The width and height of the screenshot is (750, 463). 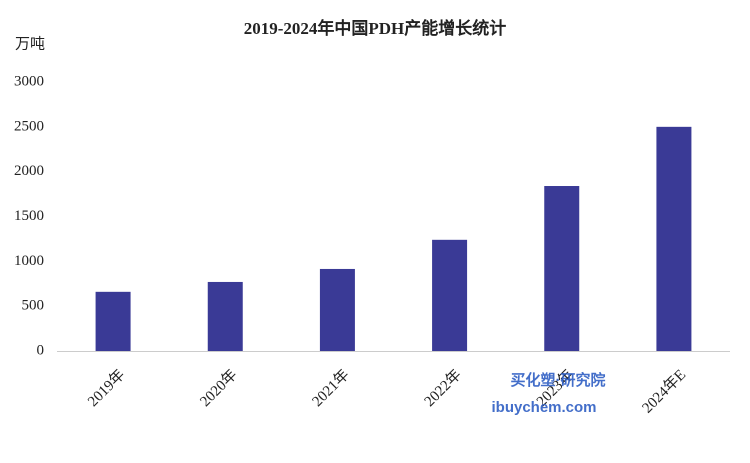 I want to click on y-tick-label: 1500, so click(x=29, y=216).